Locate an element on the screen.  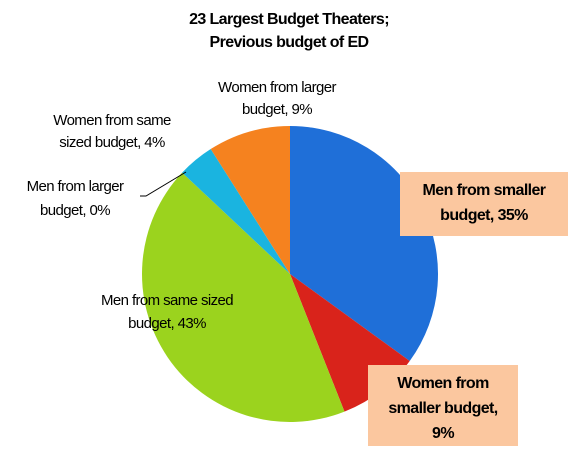
data-label: Women from same is located at coordinates (112, 120).